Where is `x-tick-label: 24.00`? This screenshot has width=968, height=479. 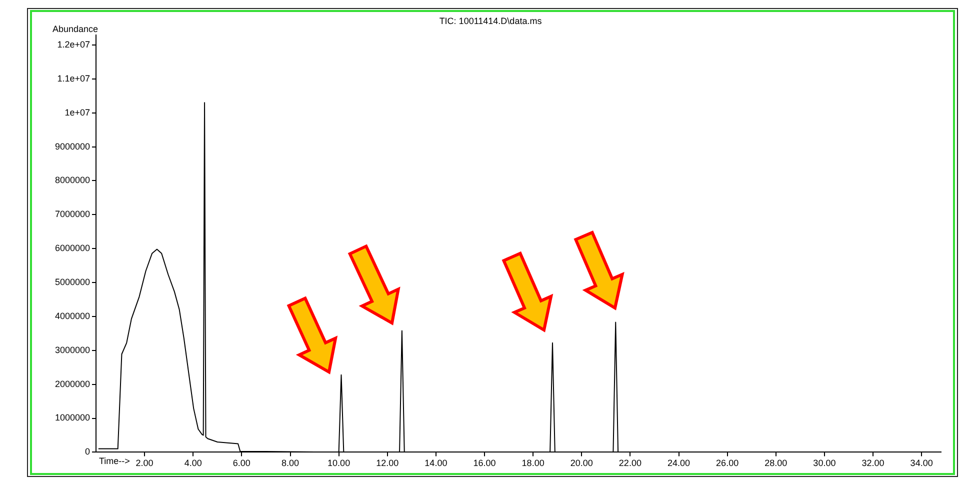 x-tick-label: 24.00 is located at coordinates (678, 463).